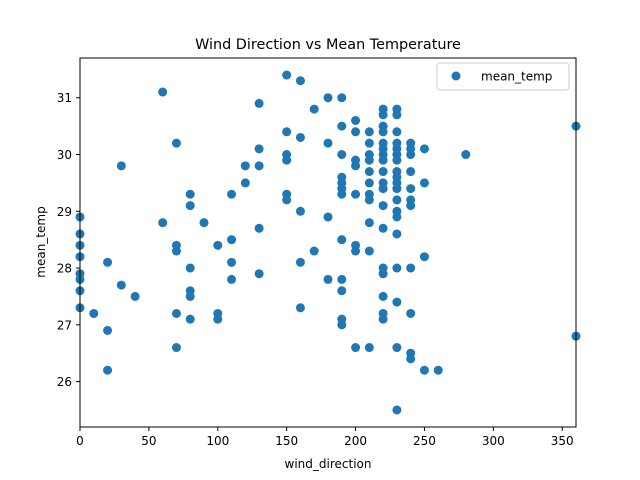 This screenshot has height=480, width=640. Describe the element at coordinates (64, 98) in the screenshot. I see `y-tick-label: 31` at that location.